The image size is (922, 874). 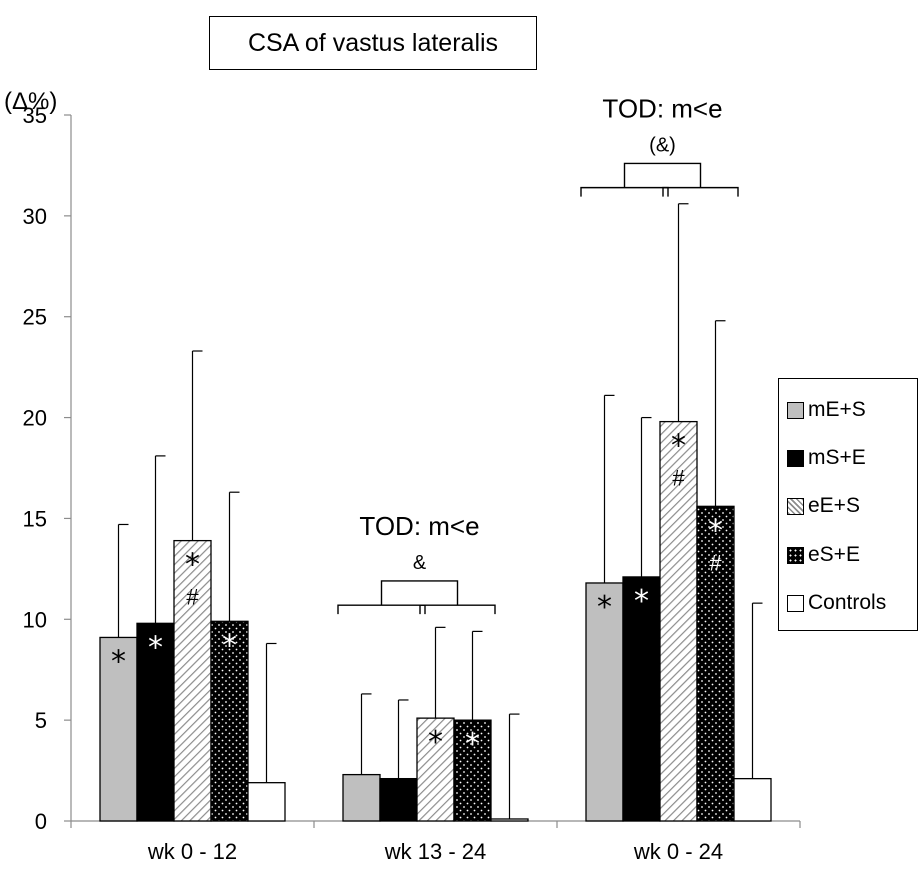 What do you see at coordinates (662, 145) in the screenshot?
I see `annotation-sub: (&)` at bounding box center [662, 145].